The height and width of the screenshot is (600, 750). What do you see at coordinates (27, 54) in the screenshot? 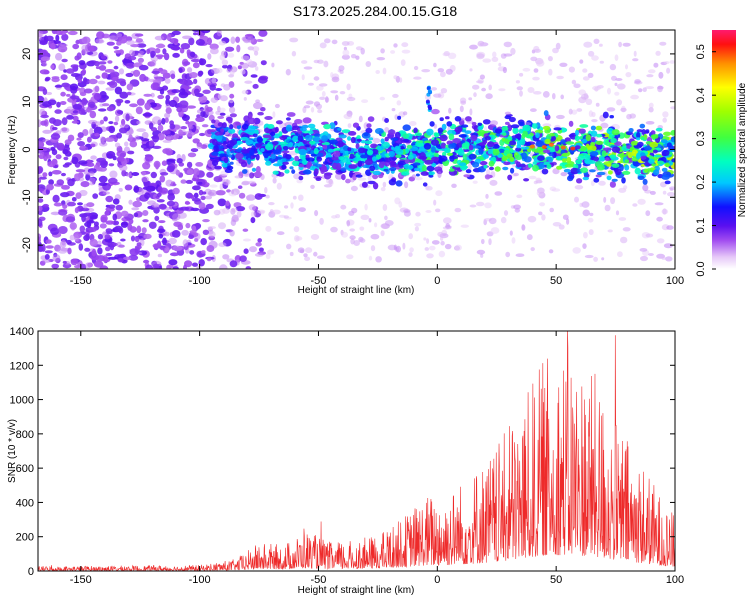
I see `spectrogram-y-tick-label: 20` at bounding box center [27, 54].